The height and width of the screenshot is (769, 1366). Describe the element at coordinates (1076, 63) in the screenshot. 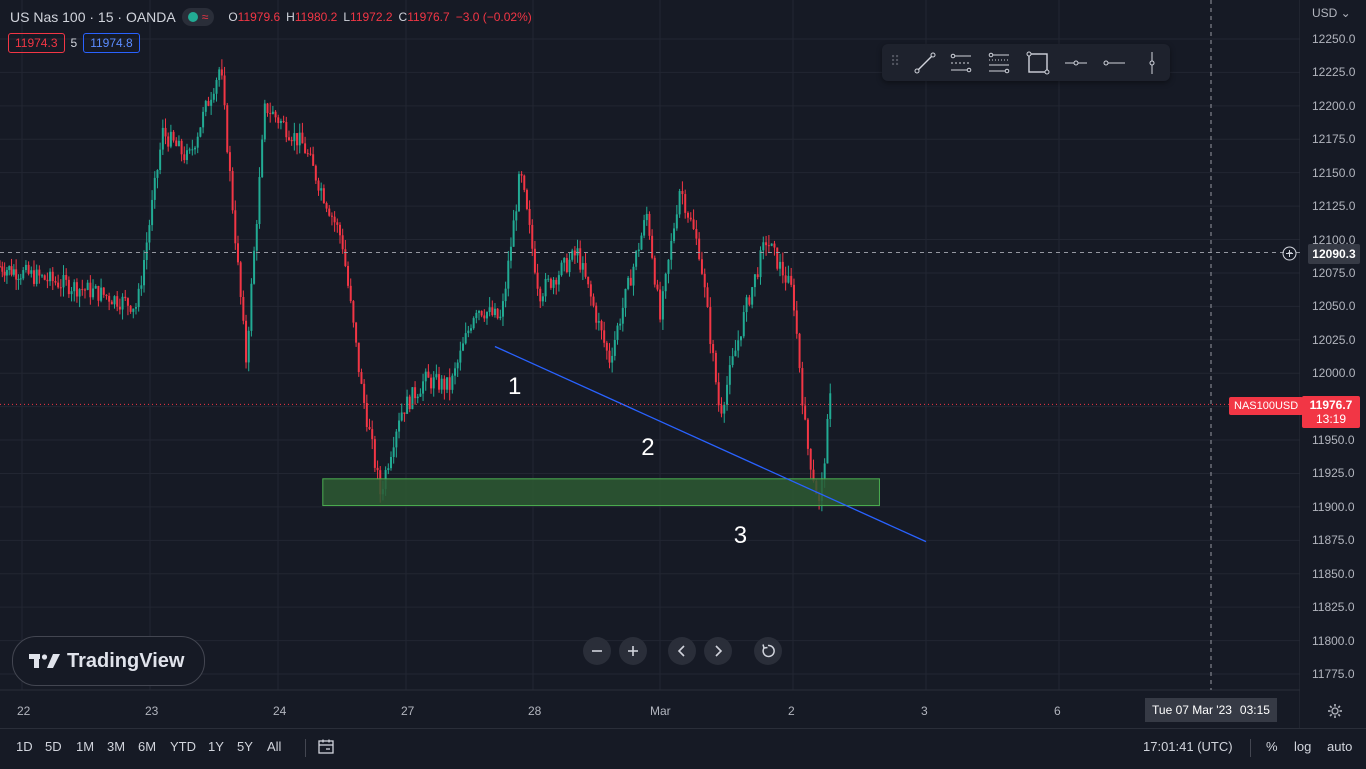

I see `horizontal-line-icon` at that location.